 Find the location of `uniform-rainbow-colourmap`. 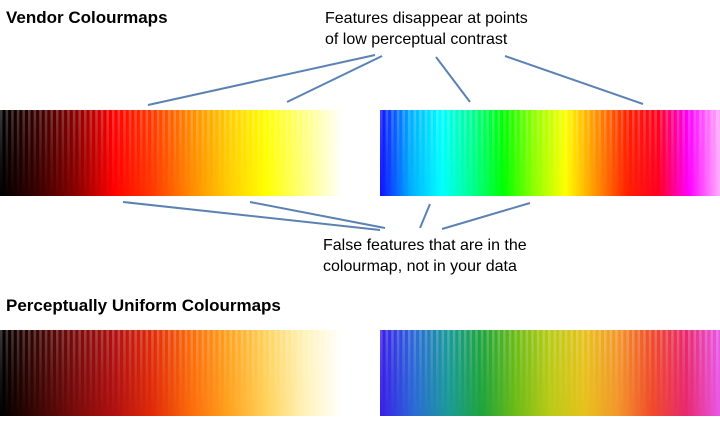

uniform-rainbow-colourmap is located at coordinates (550, 373).